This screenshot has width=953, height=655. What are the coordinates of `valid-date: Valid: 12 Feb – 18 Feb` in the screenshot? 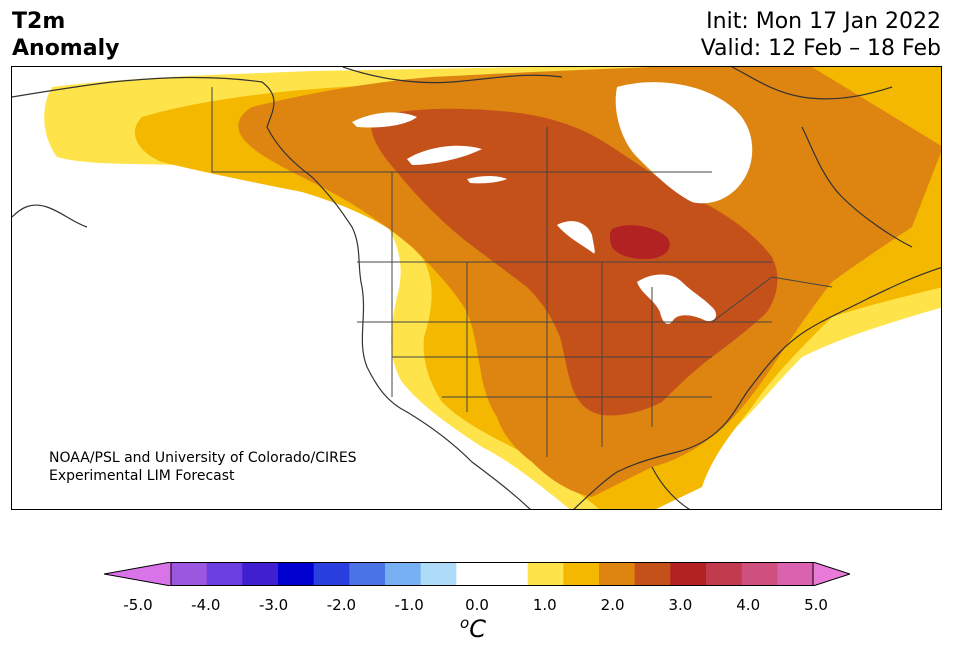 It's located at (820, 48).